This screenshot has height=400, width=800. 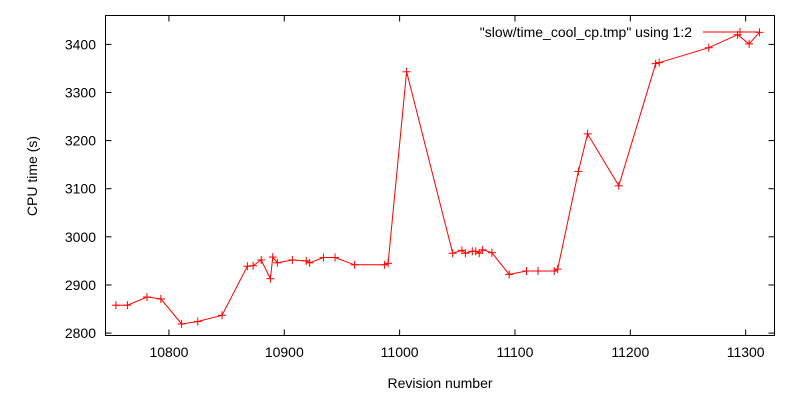 What do you see at coordinates (80, 44) in the screenshot?
I see `y-tick-label: 3400` at bounding box center [80, 44].